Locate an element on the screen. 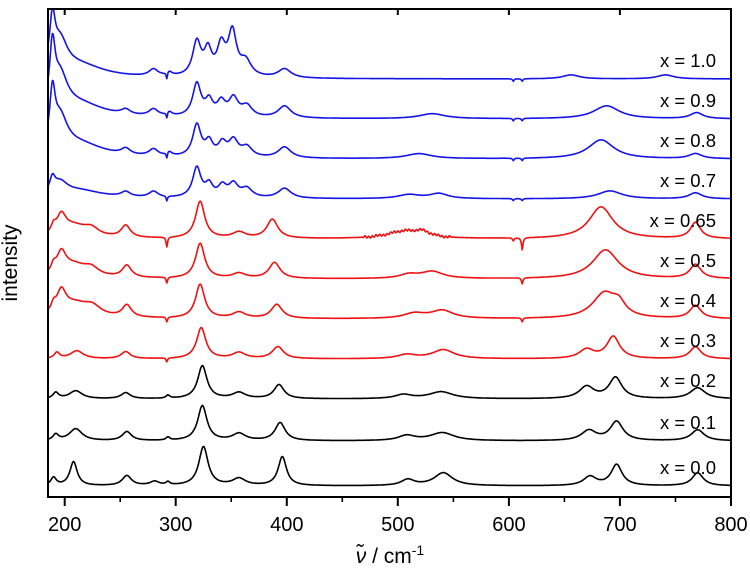  curve-label-2: x = 0.8 is located at coordinates (688, 140).